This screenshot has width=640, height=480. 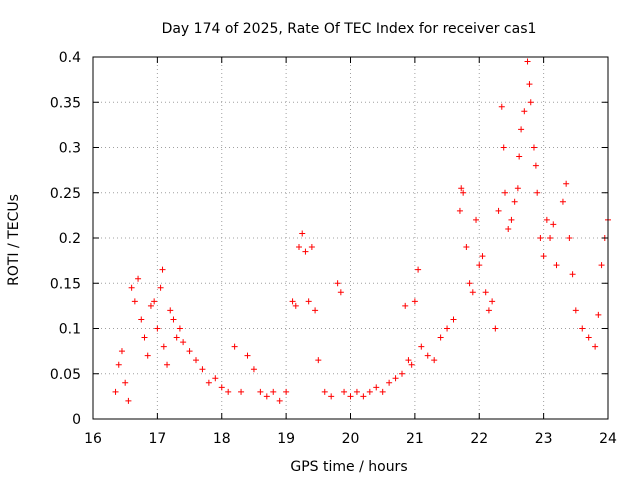 What do you see at coordinates (65, 103) in the screenshot?
I see `y-tick-label: 0.35` at bounding box center [65, 103].